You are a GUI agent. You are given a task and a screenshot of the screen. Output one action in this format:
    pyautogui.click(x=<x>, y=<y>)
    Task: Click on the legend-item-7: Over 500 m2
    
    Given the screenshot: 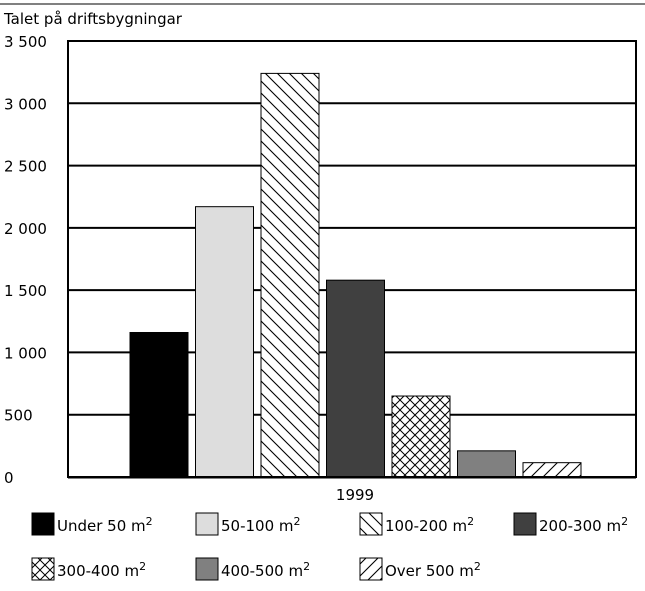 What is the action you would take?
    pyautogui.click(x=420, y=569)
    